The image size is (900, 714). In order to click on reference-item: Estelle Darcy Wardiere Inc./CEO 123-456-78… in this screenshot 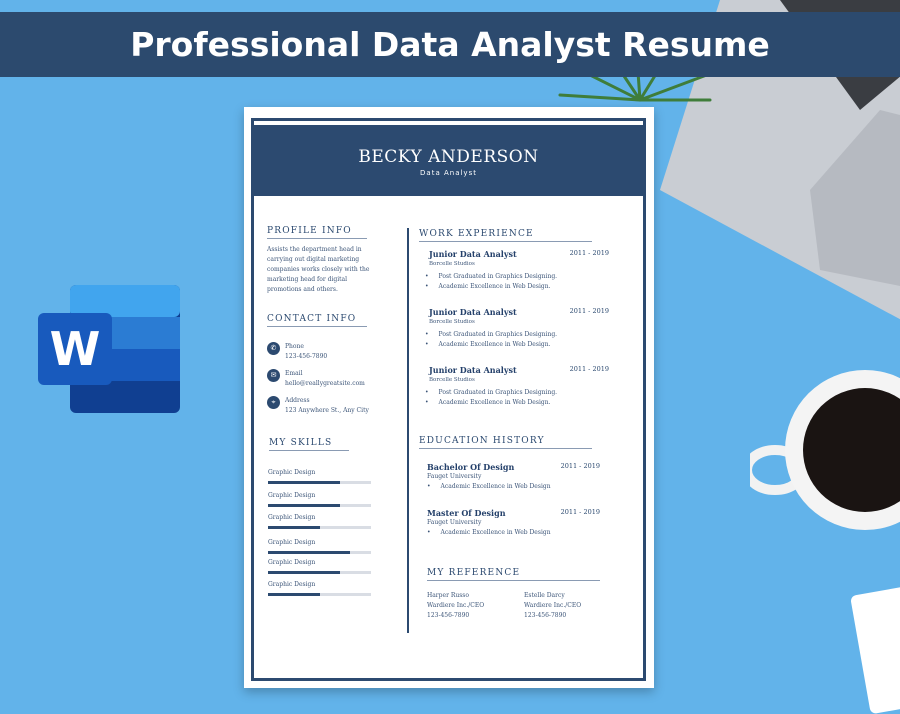, I will do `click(552, 606)`.